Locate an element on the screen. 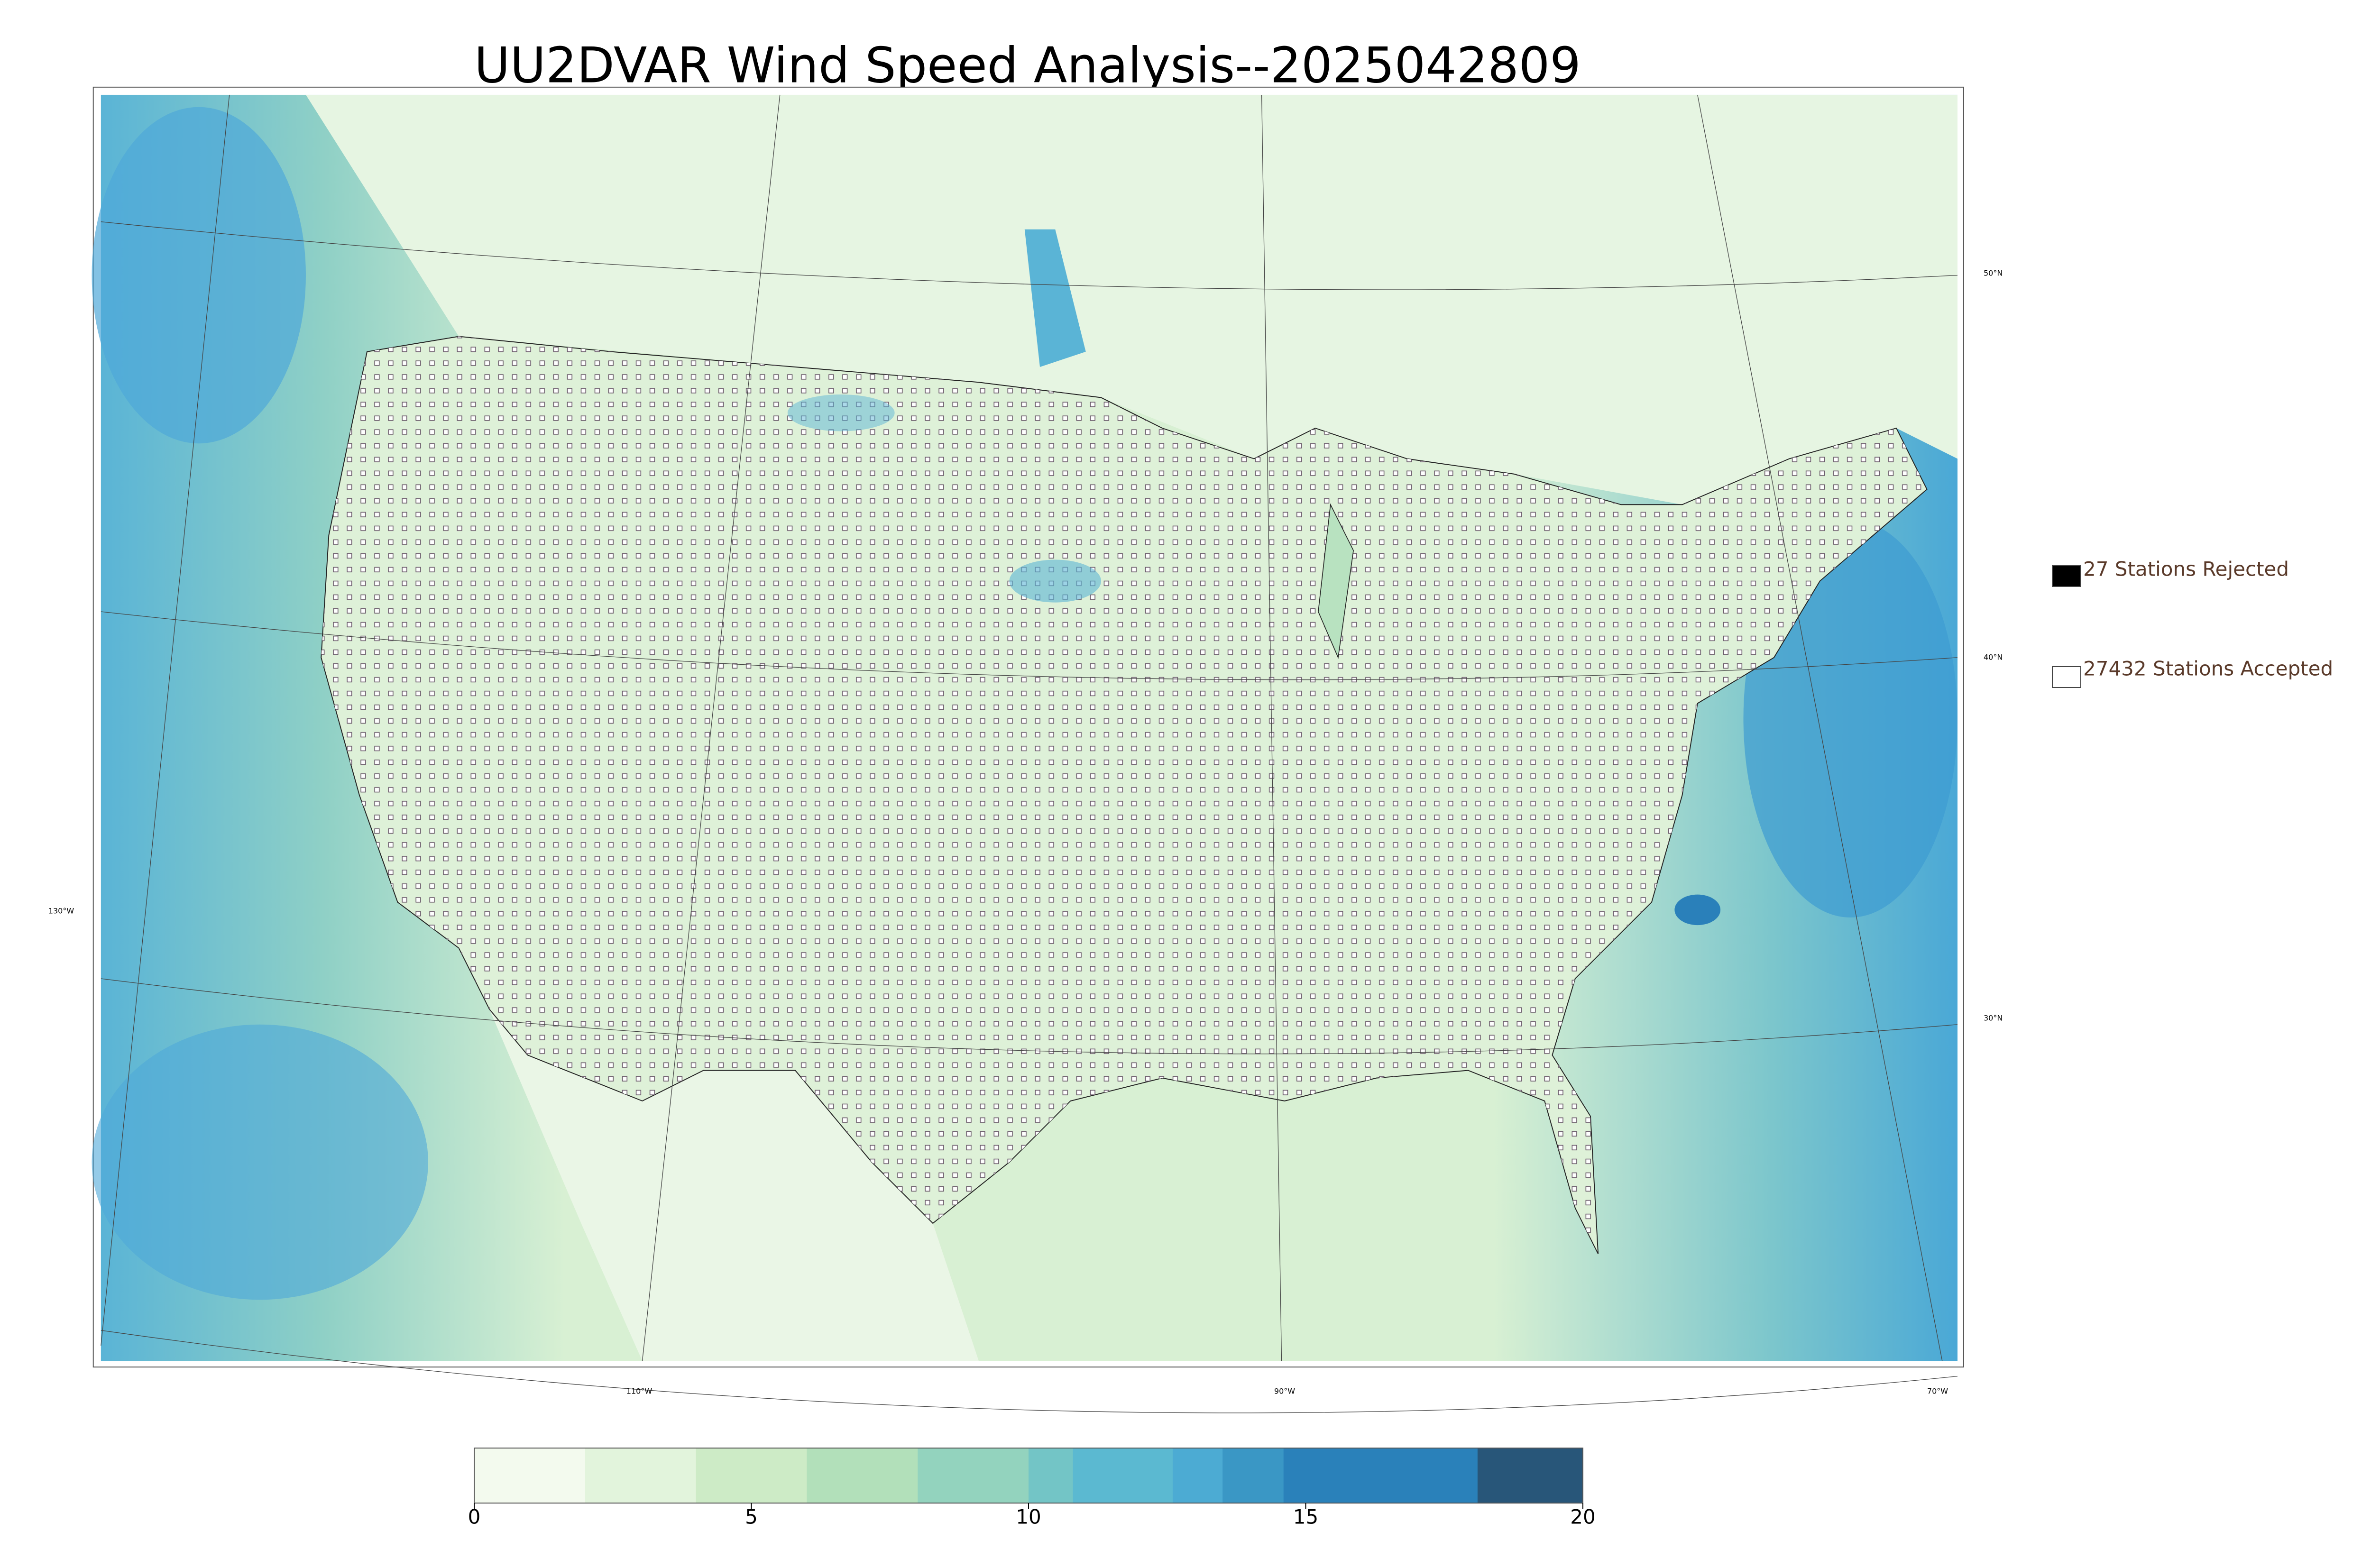 This screenshot has height=1568, width=2371. map-title: UU2DVAR Wind Speed Analysis--2025042809 is located at coordinates (1027, 65).